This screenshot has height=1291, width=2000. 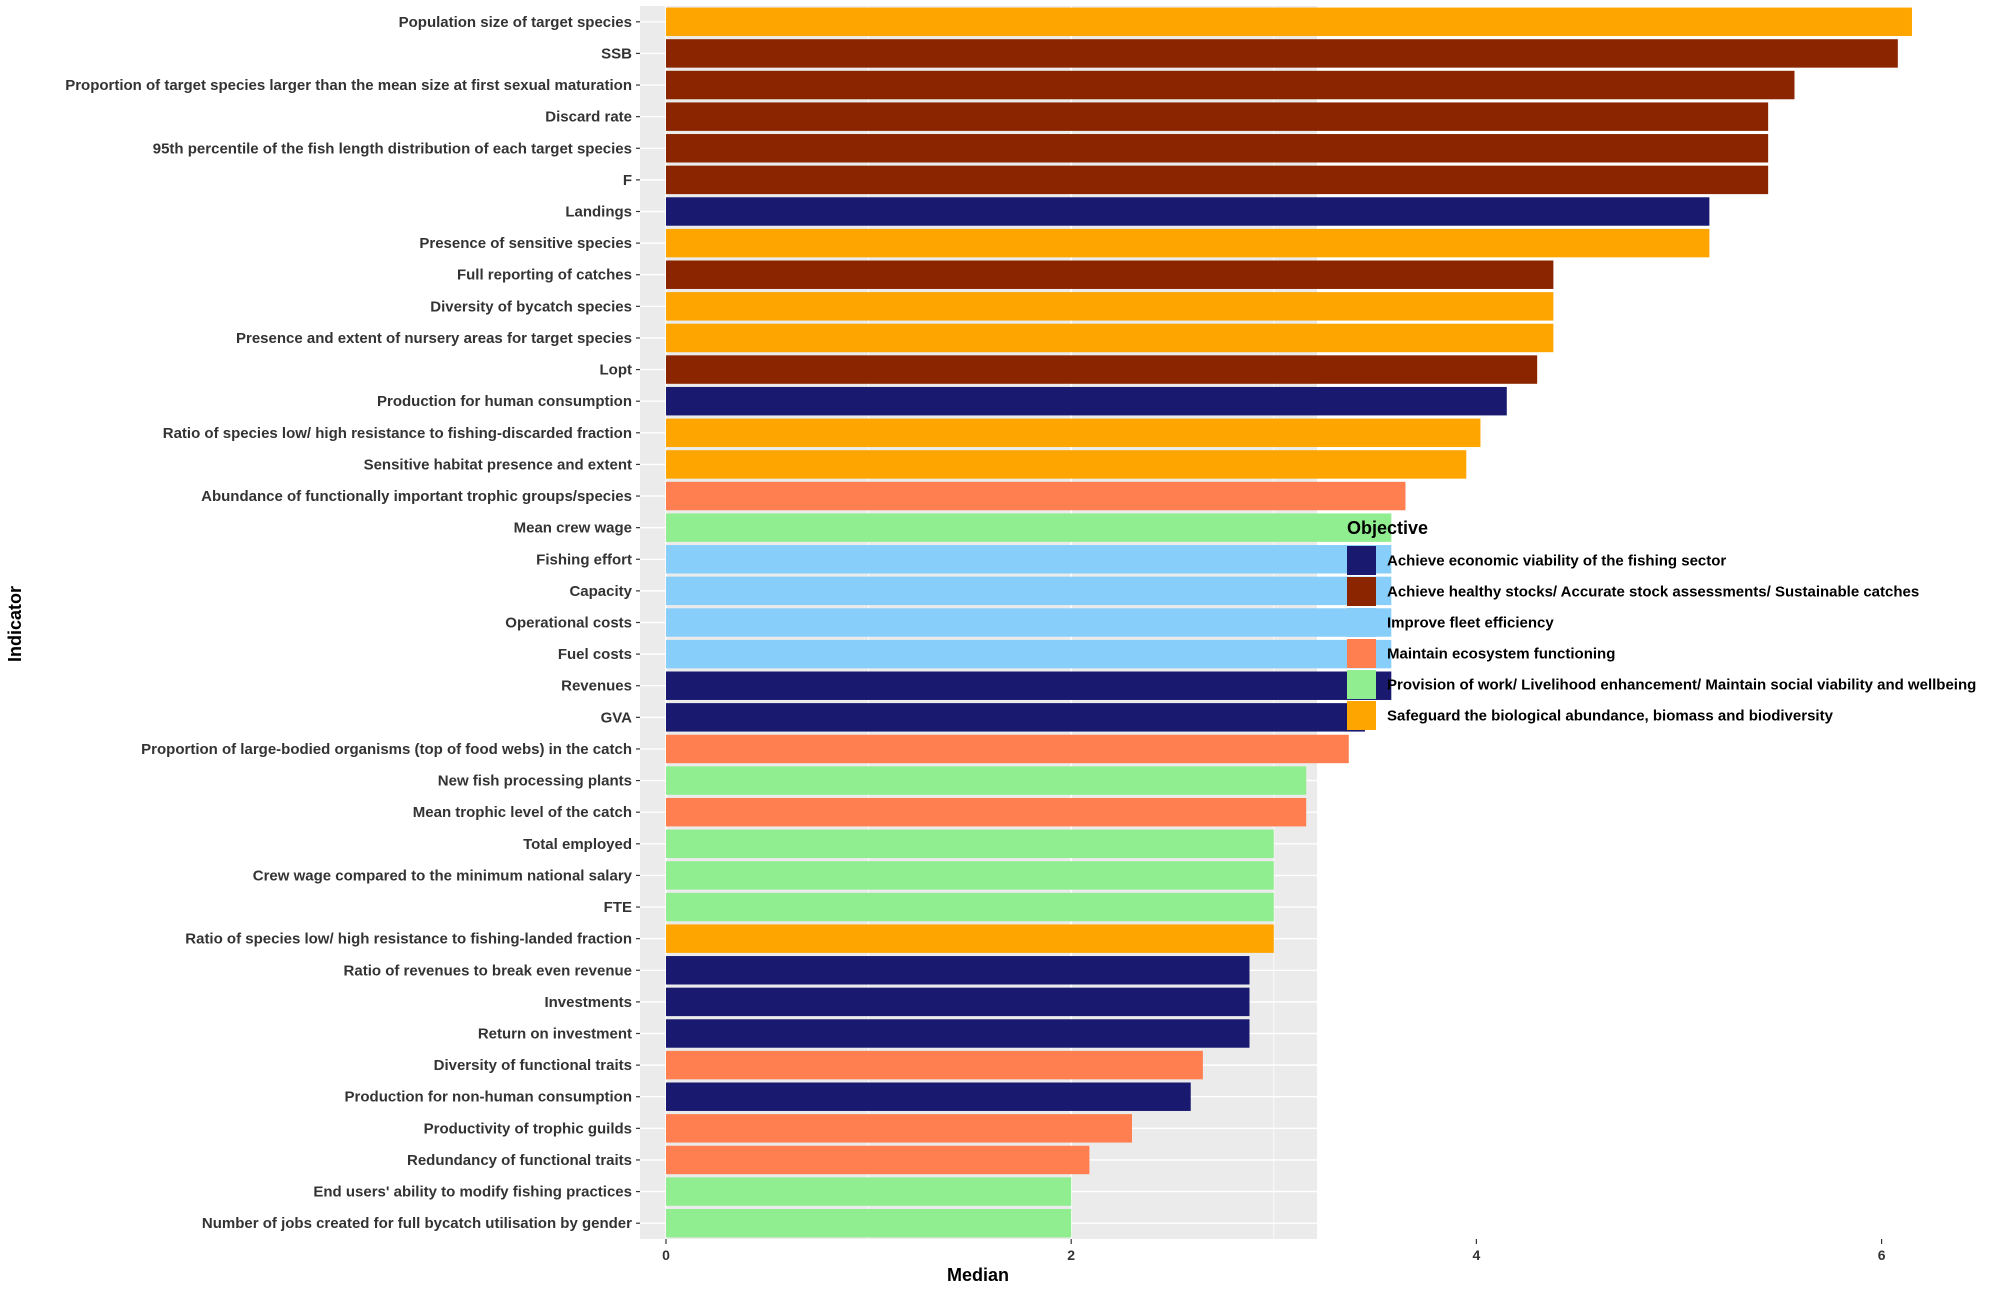 I want to click on y-tick-label: Total employed, so click(x=577, y=844).